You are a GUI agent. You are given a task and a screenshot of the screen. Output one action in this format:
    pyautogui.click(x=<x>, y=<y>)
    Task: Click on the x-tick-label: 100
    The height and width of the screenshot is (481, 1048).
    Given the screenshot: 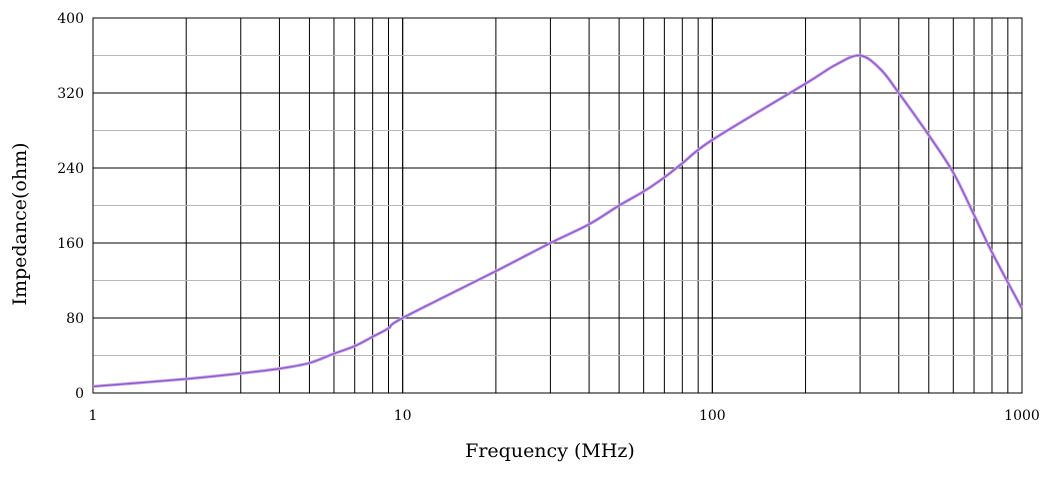 What is the action you would take?
    pyautogui.click(x=712, y=416)
    